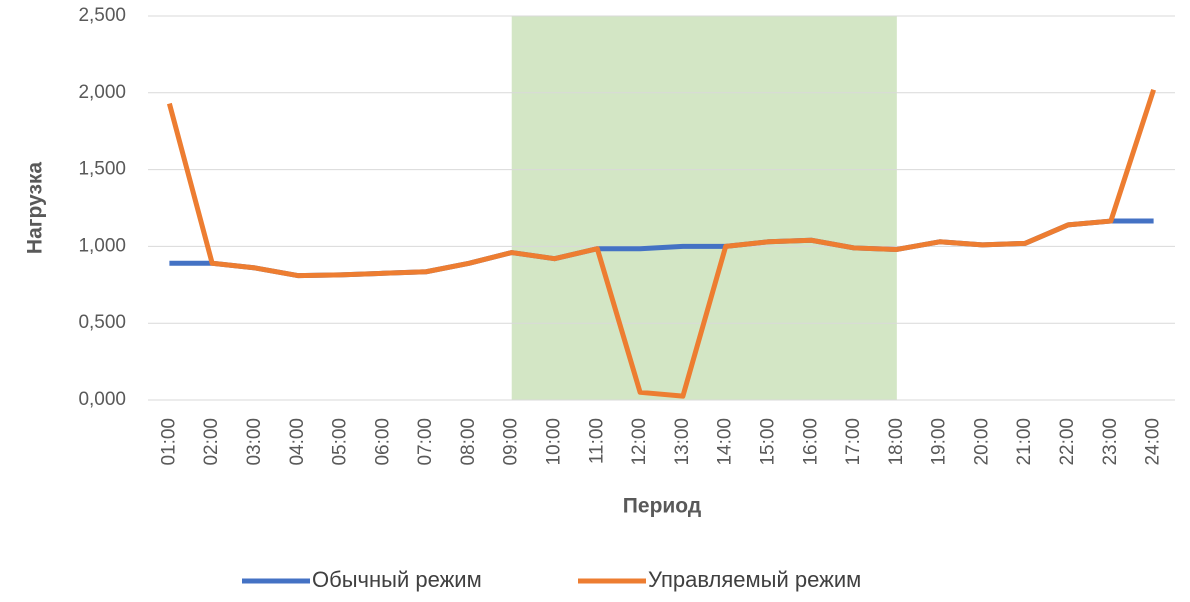 The height and width of the screenshot is (602, 1190). What do you see at coordinates (639, 442) in the screenshot?
I see `x-tick-label: 12:00` at bounding box center [639, 442].